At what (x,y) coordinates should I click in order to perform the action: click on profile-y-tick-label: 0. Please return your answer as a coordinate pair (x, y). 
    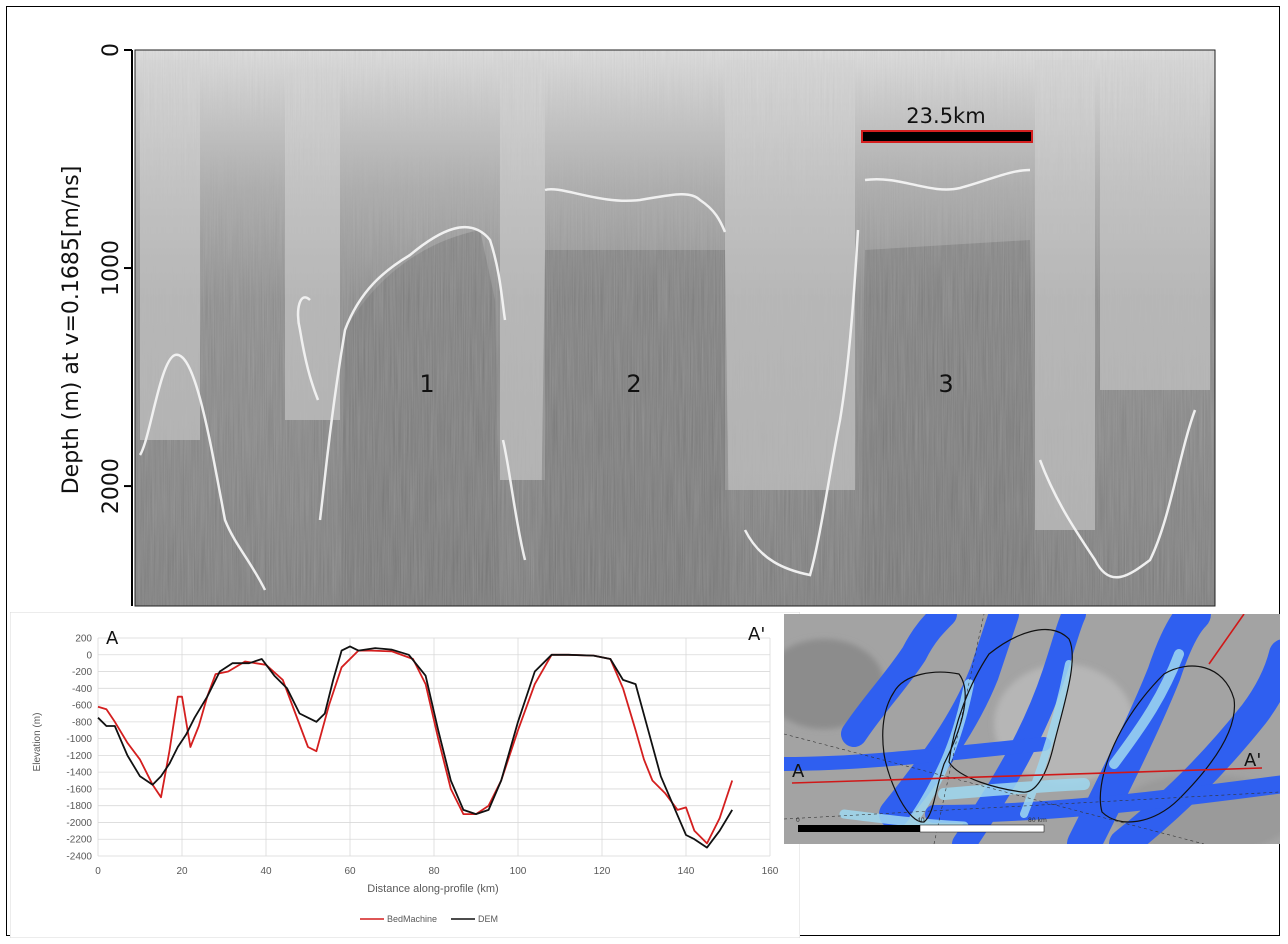
    Looking at the image, I should click on (89, 655).